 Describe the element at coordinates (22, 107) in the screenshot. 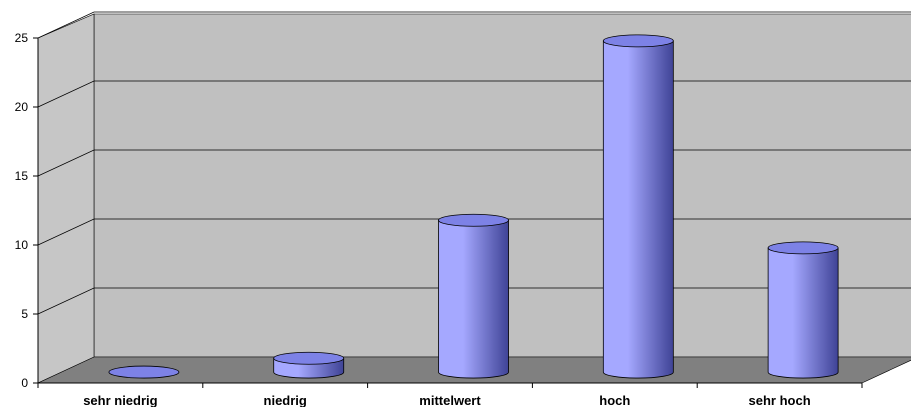

I see `y-tick-label: 20` at that location.